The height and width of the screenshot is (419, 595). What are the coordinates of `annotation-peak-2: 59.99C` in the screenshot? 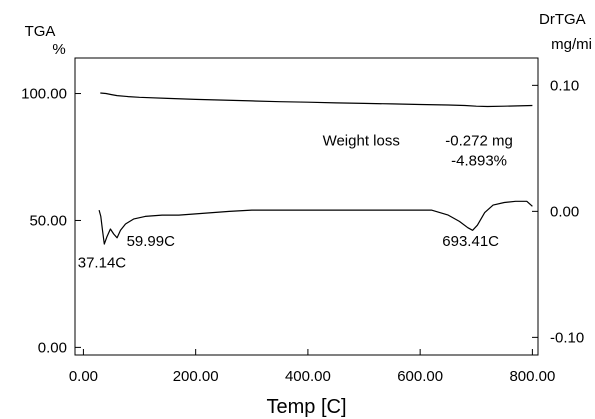 It's located at (151, 241).